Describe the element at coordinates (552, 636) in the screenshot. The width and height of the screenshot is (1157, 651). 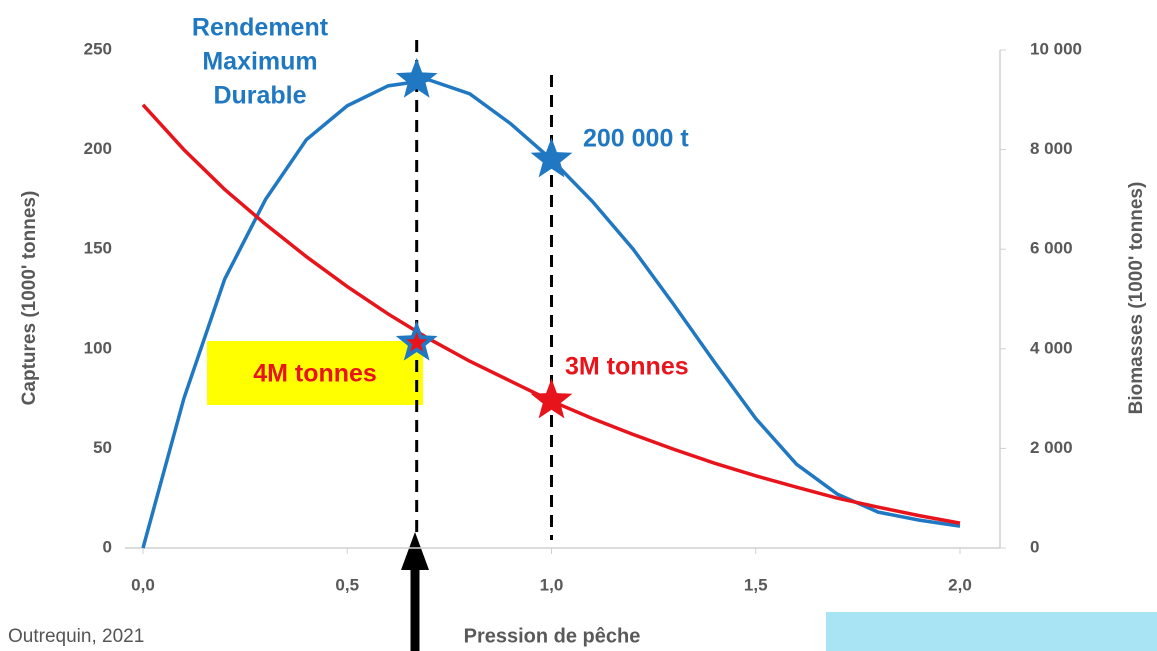
I see `x-axis-label: Pression de pêche` at that location.